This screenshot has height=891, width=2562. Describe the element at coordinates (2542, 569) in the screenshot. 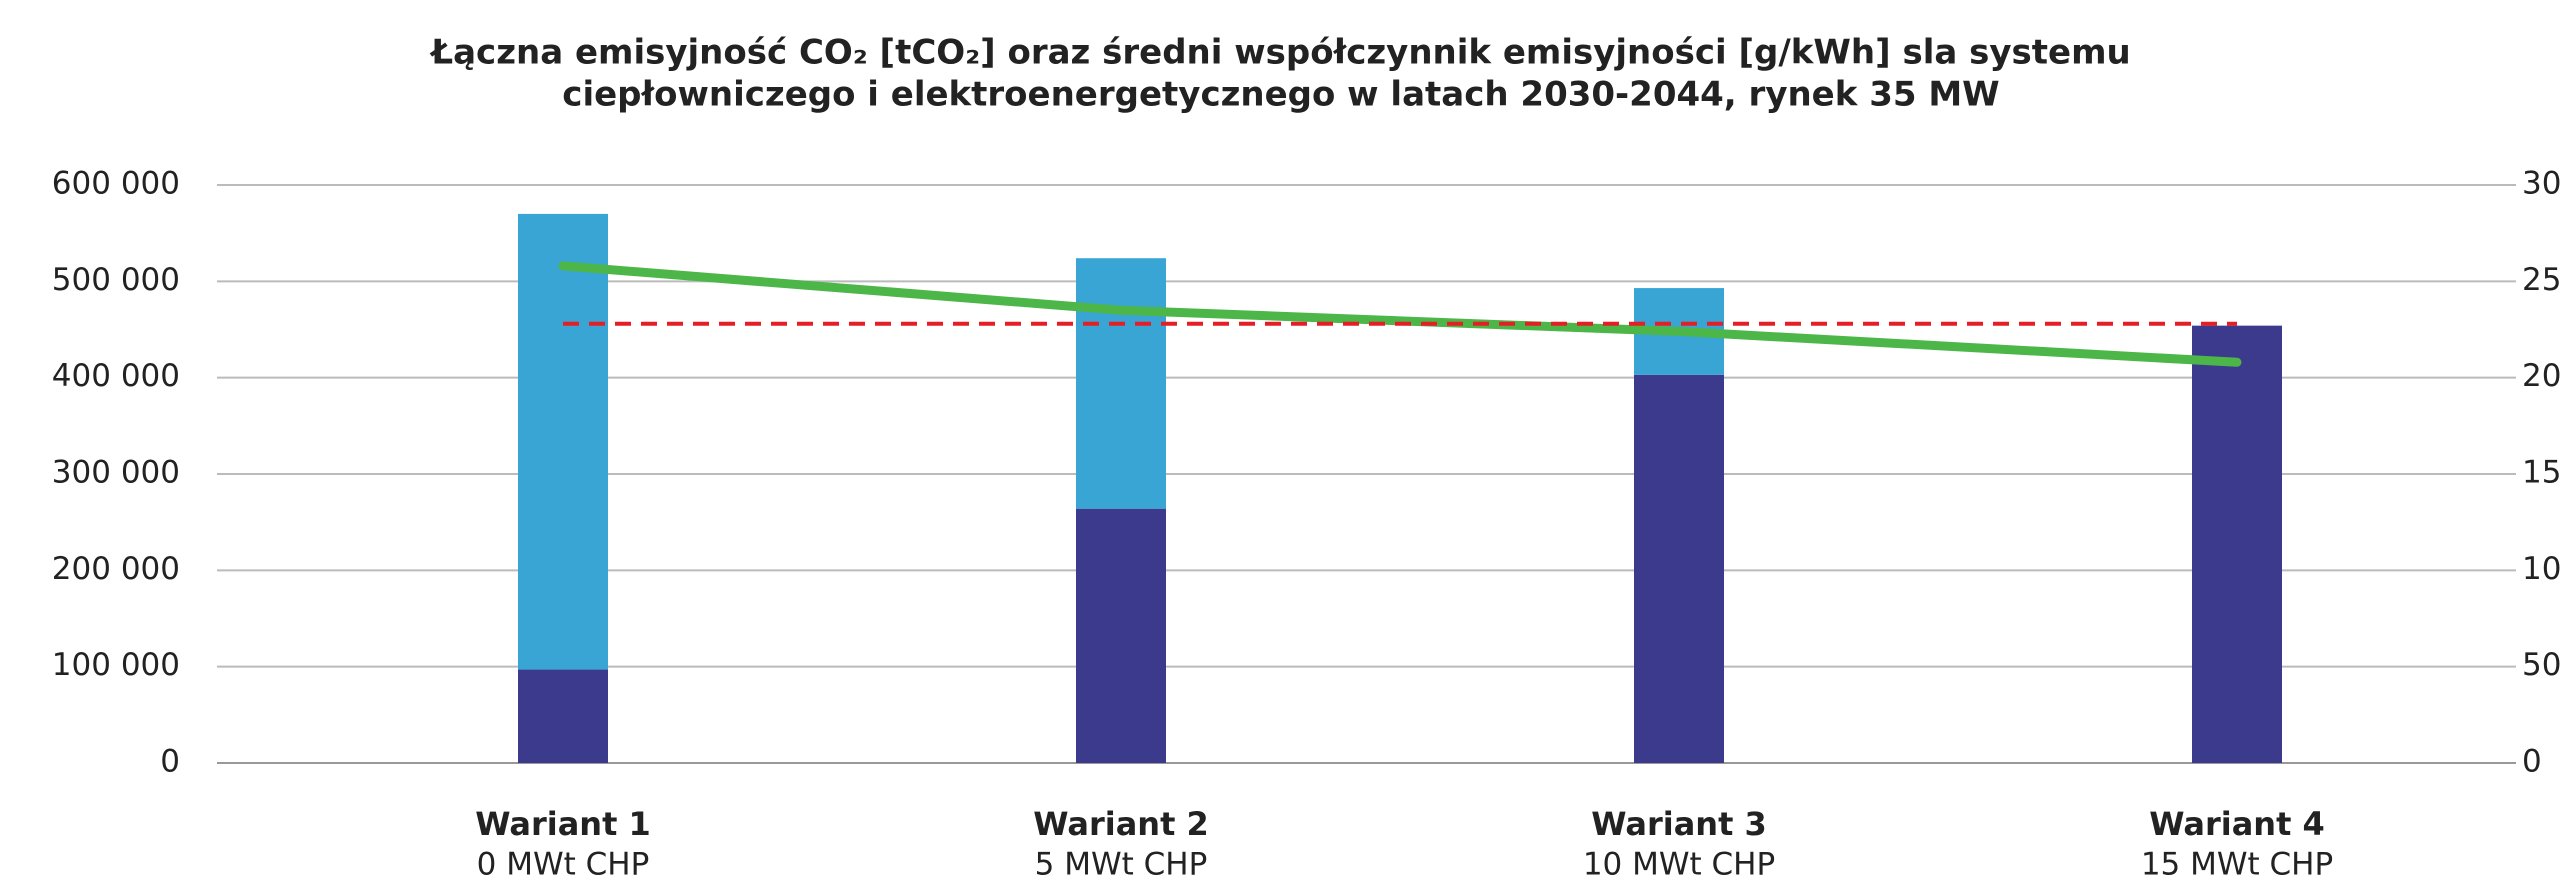

I see `y2-tick-label: 100` at that location.